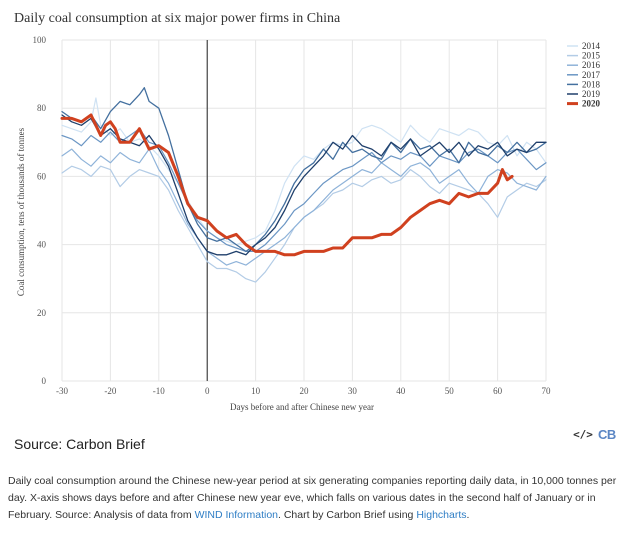 Image resolution: width=639 pixels, height=533 pixels. Describe the element at coordinates (236, 515) in the screenshot. I see `wind-information-link: WIND Information` at that location.